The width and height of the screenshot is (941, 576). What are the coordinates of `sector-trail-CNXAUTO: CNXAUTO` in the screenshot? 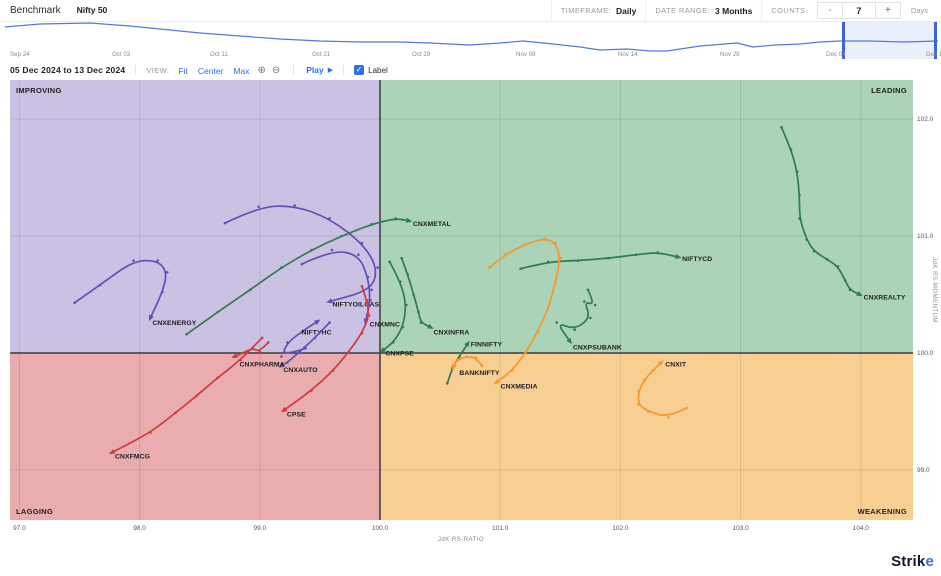 It's located at (304, 347).